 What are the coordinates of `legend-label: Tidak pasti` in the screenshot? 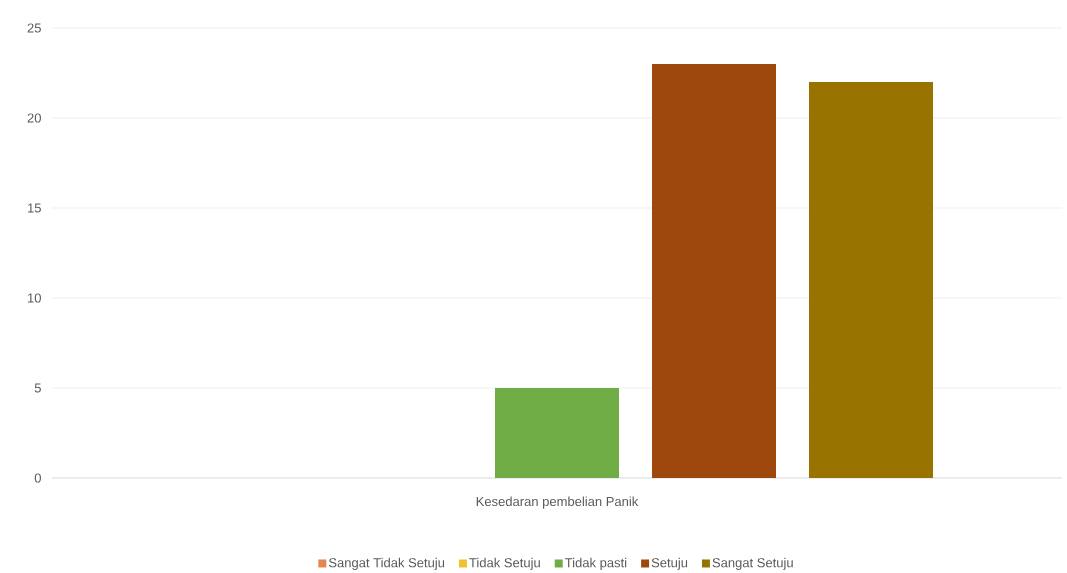 It's located at (596, 563).